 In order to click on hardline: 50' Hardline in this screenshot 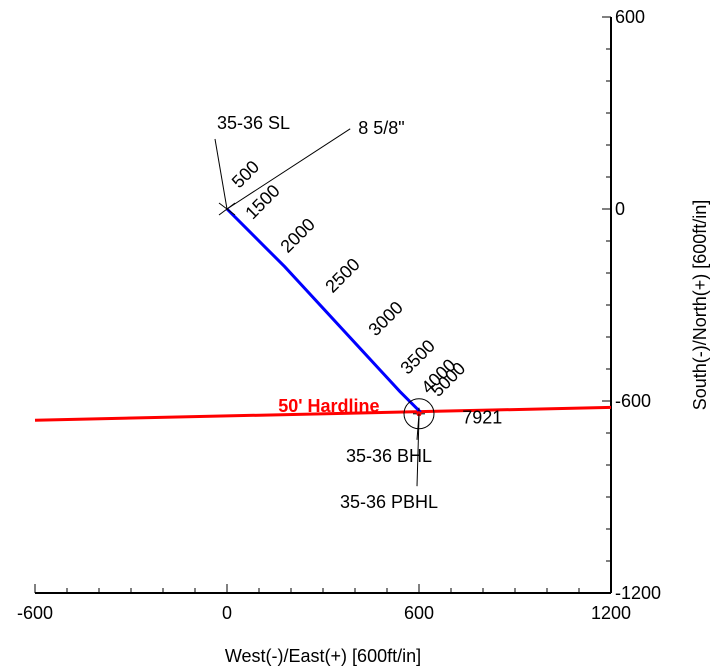, I will do `click(323, 409)`.